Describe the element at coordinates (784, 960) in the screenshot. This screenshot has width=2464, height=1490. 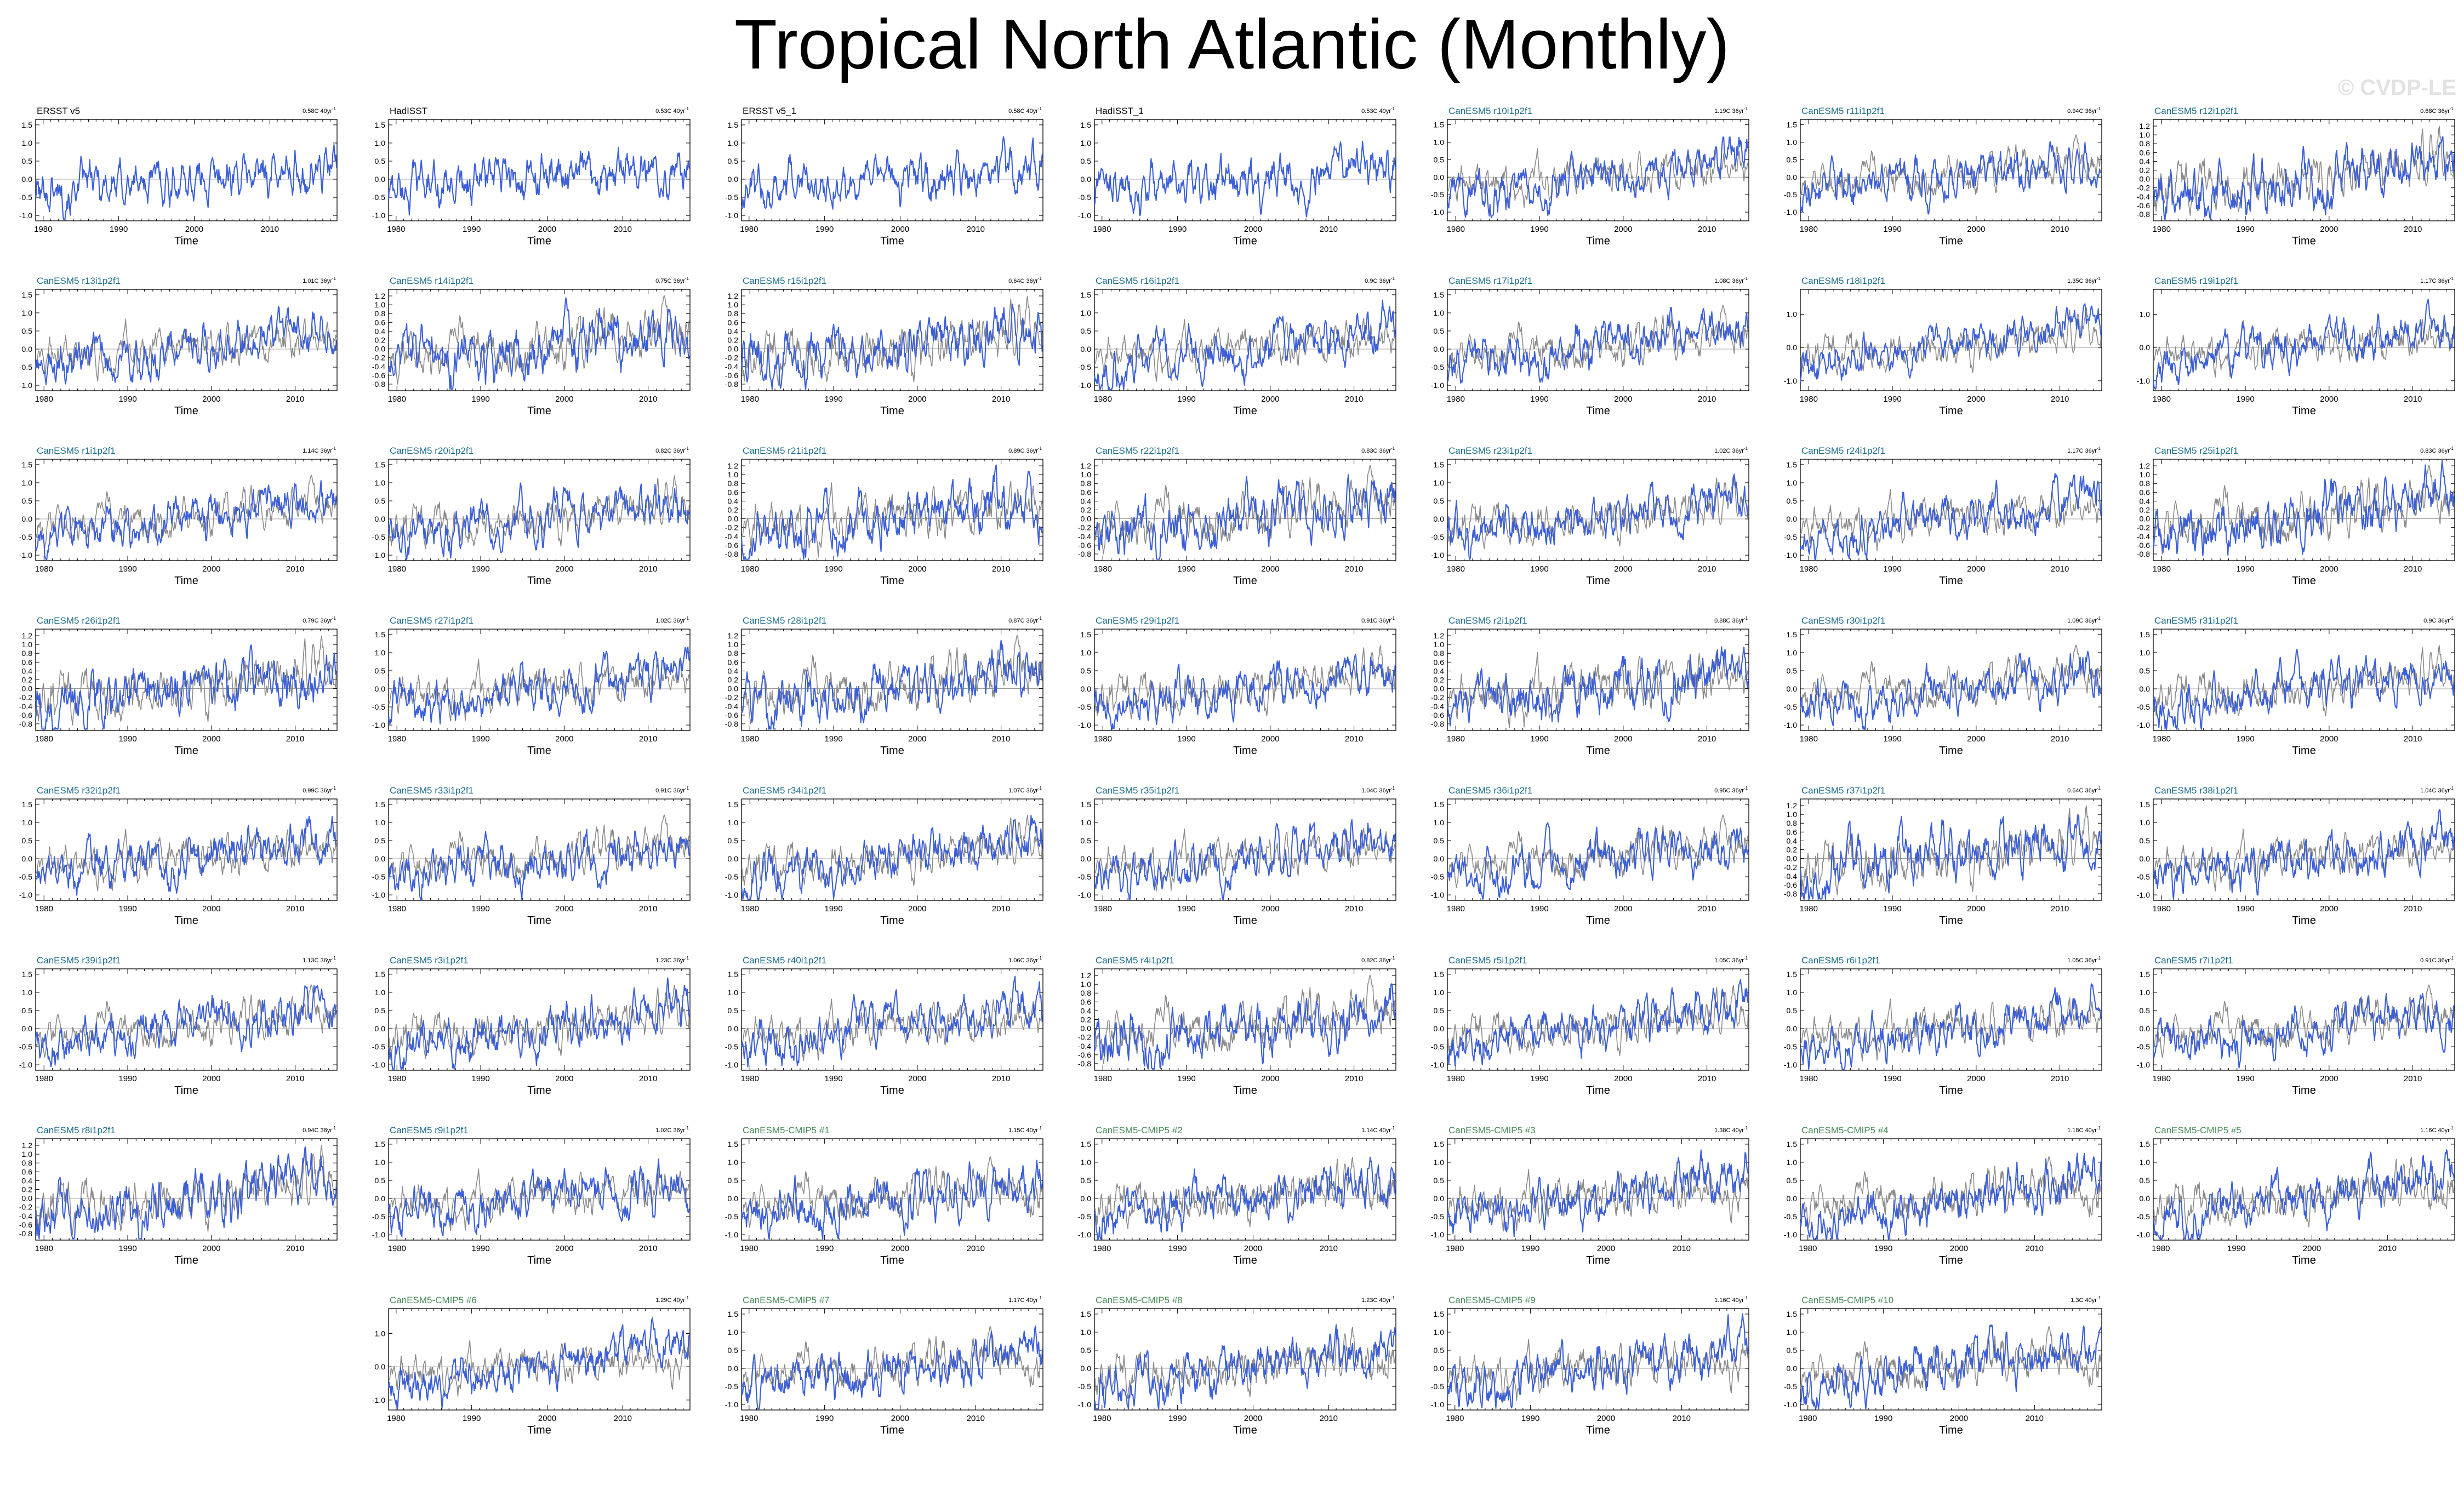
I see `panel-title: CanESM5 r40i1p2f1` at that location.